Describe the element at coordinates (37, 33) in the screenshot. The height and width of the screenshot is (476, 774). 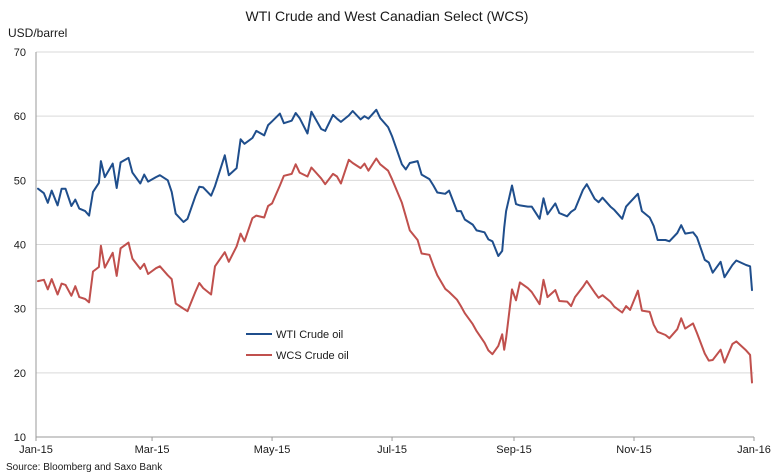
I see `y-unit-label: USD/barrel` at that location.